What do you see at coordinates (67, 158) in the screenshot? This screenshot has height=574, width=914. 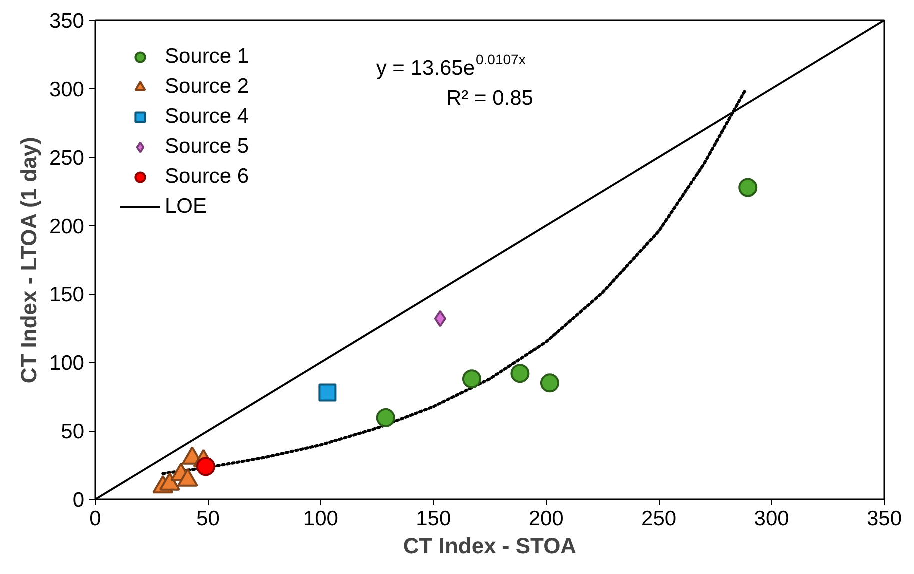 I see `y-tick-label: 250` at bounding box center [67, 158].